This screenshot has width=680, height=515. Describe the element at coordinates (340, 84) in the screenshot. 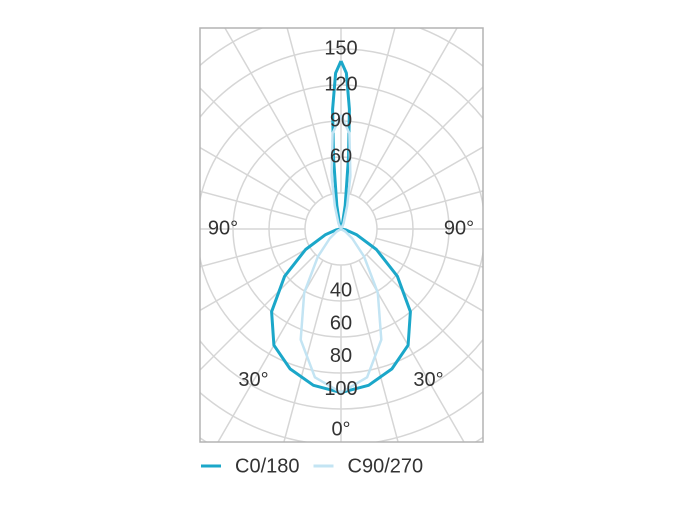

I see `r-tick-label: 120` at that location.